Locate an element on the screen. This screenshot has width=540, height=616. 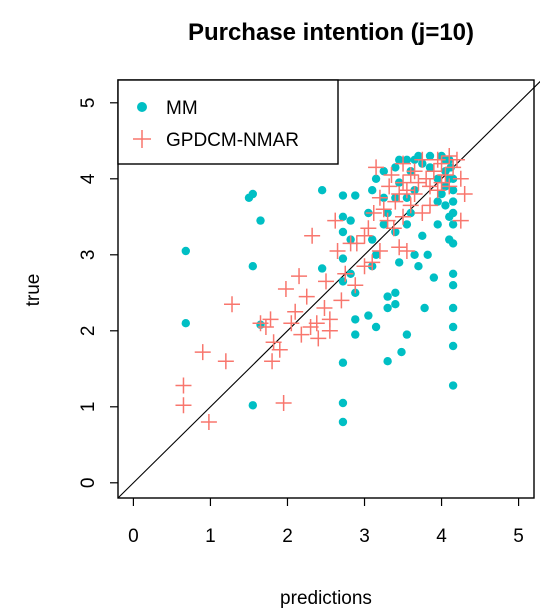
legend-box is located at coordinates (228, 122).